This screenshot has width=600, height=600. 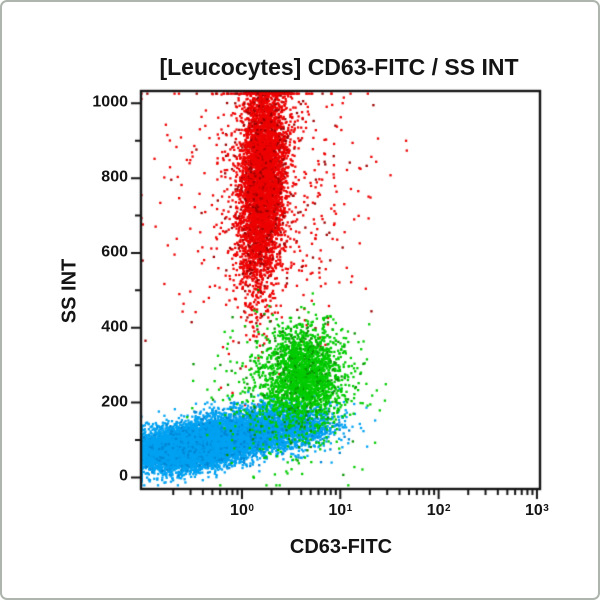 I want to click on x-tick-label: 100, so click(x=242, y=510).